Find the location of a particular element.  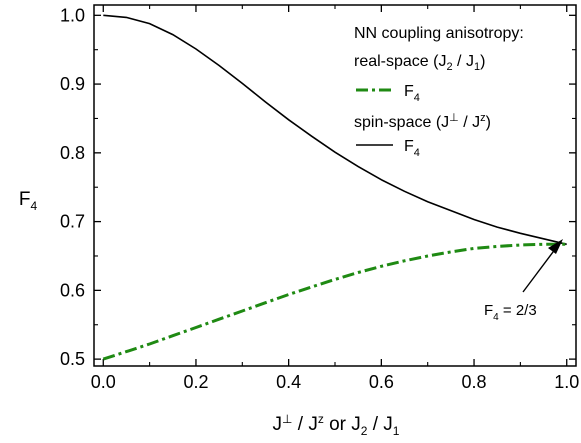

y-tick-label: 0.6 is located at coordinates (72, 290).